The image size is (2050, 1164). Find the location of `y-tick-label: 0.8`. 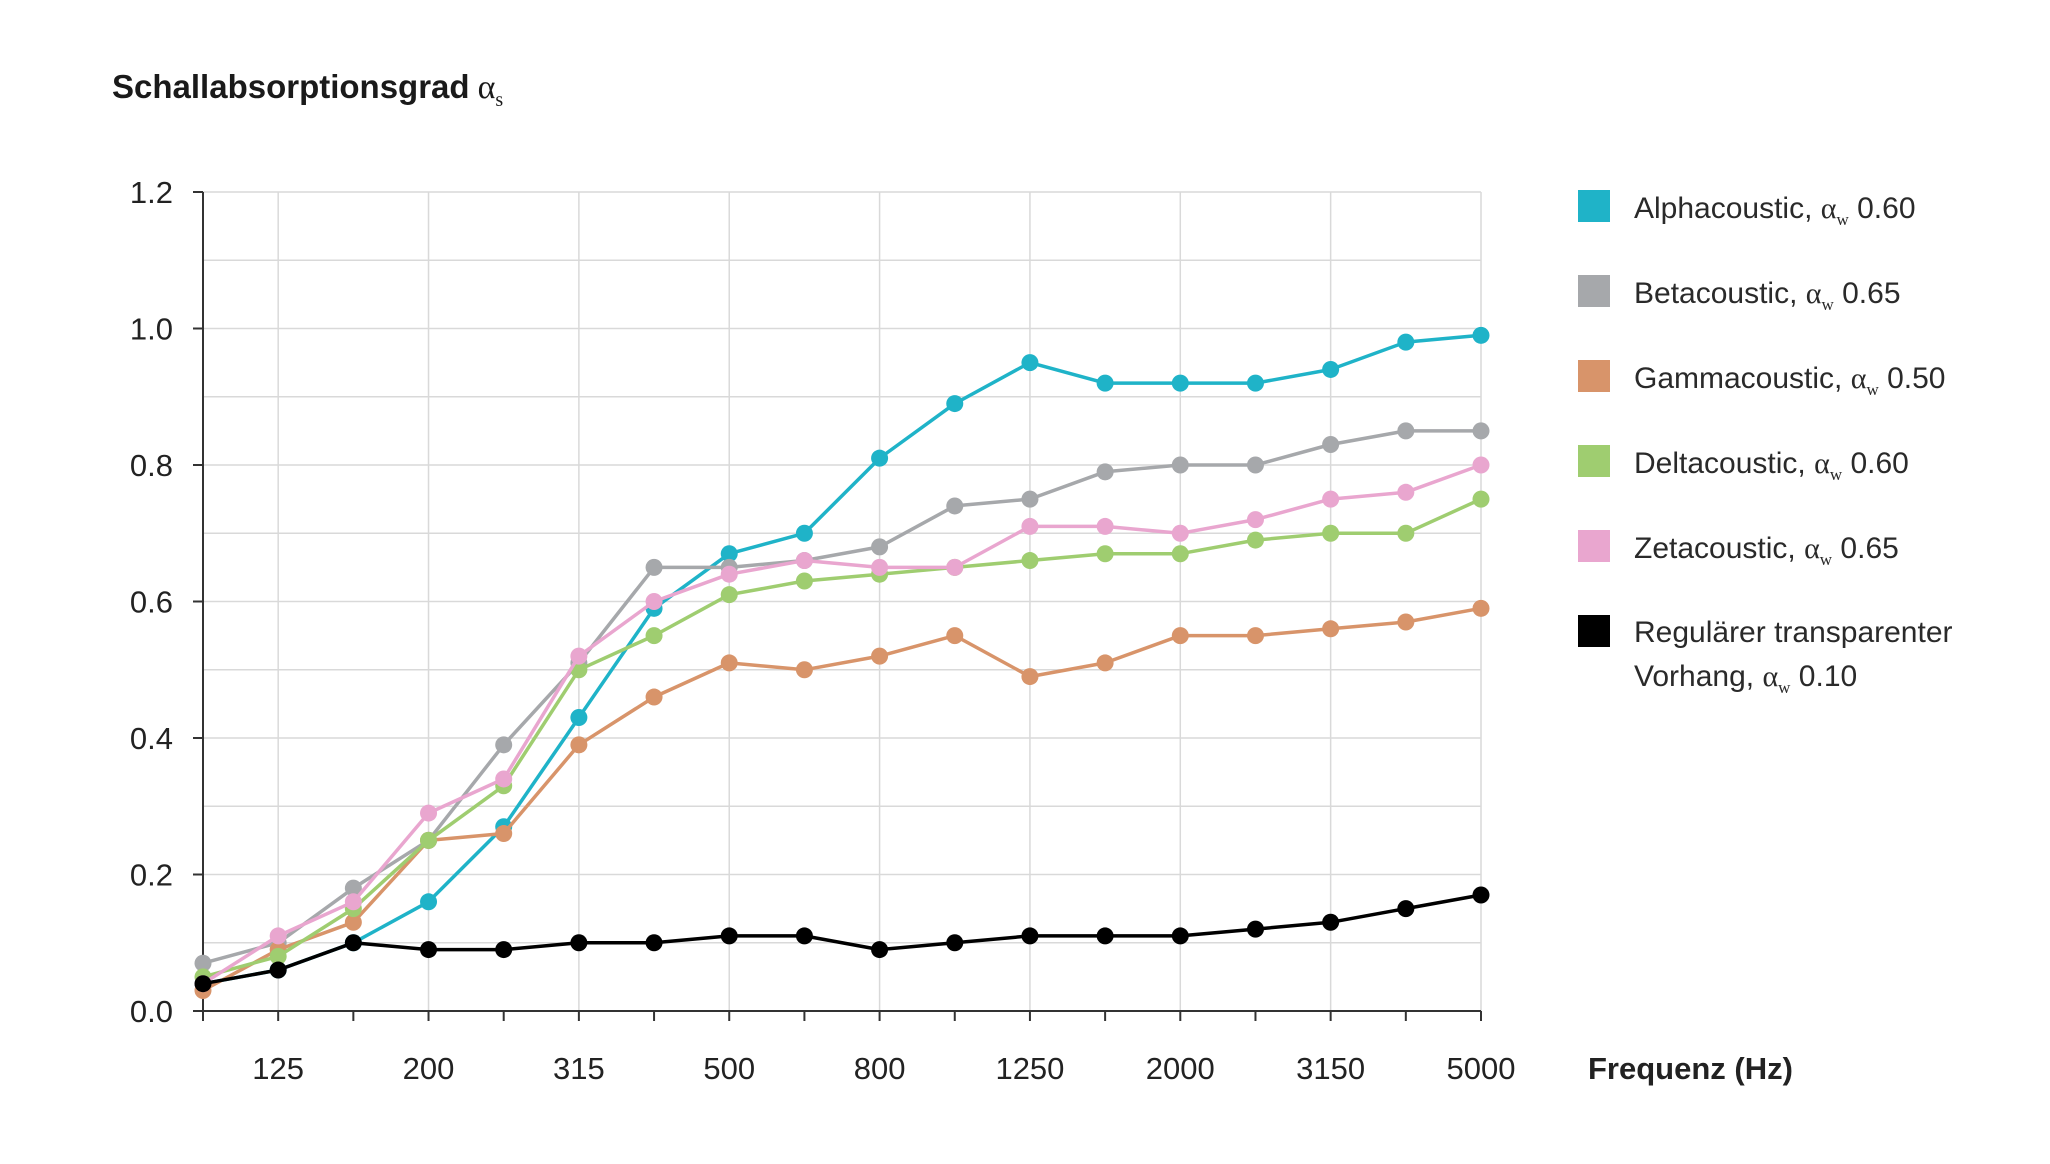

y-tick-label: 0.8 is located at coordinates (151, 465).